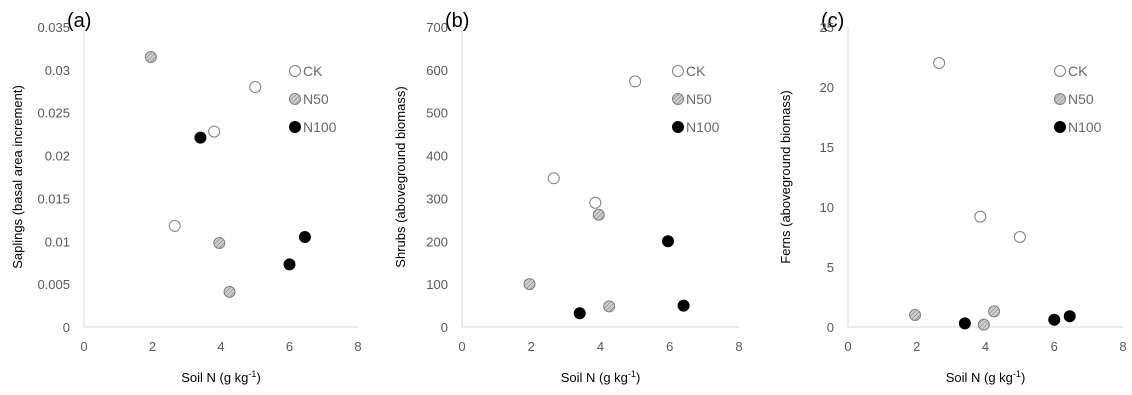 Image resolution: width=1132 pixels, height=395 pixels. Describe the element at coordinates (437, 198) in the screenshot. I see `y-tick-label: 300` at that location.